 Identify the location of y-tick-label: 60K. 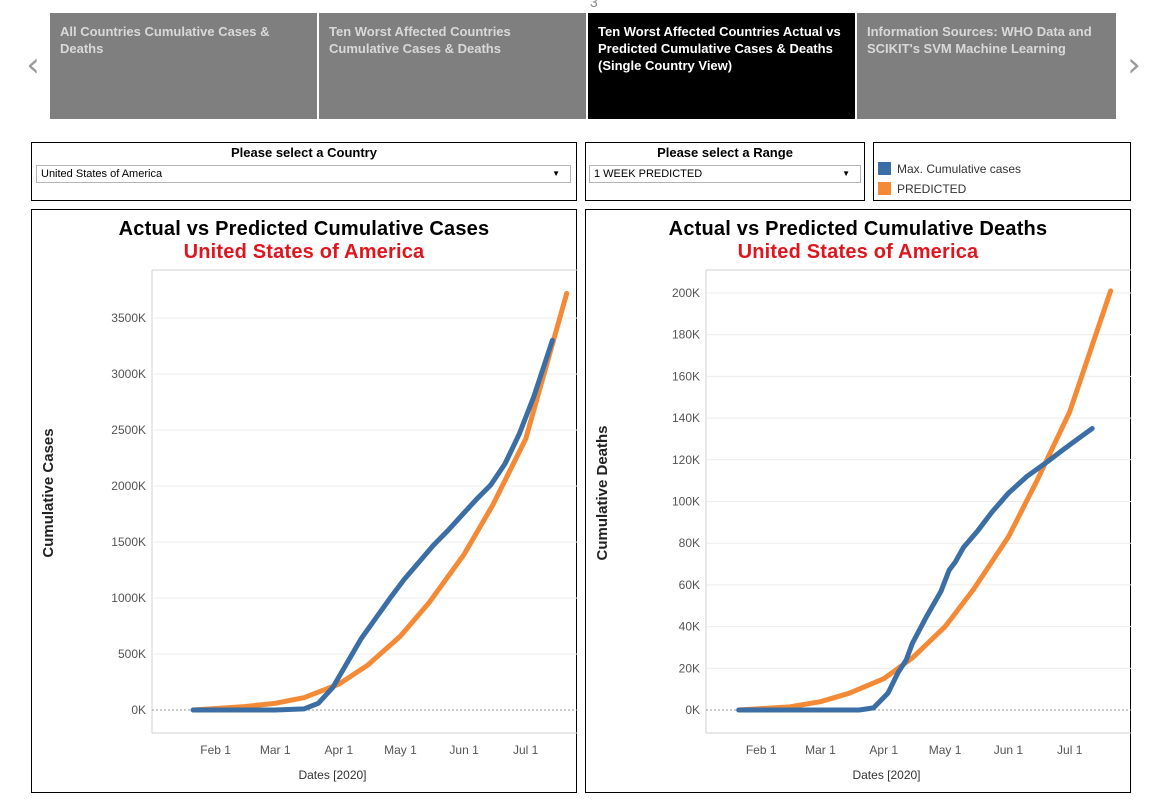
(689, 585).